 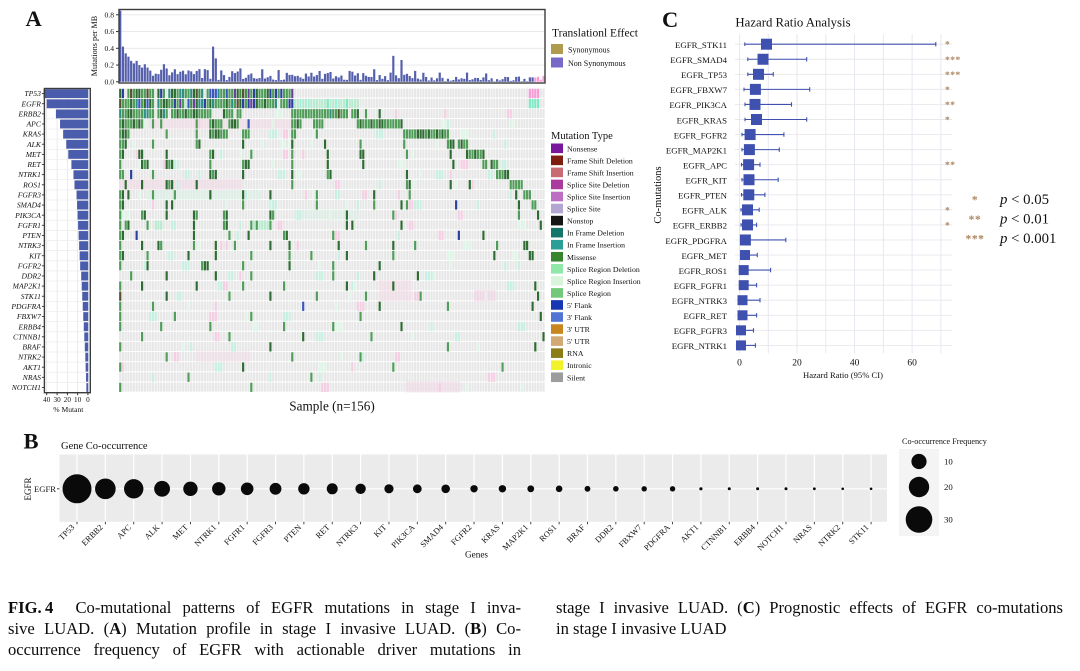 I want to click on svg-text: Nonsense, so click(x=582, y=148).